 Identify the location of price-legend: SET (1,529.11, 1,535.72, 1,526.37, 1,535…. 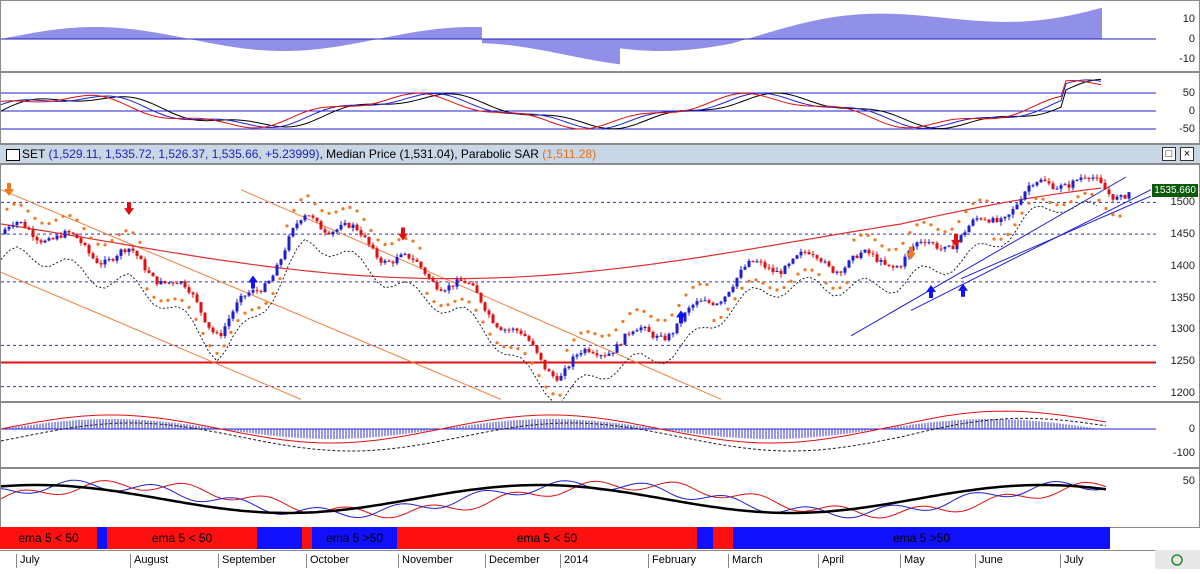
(309, 154).